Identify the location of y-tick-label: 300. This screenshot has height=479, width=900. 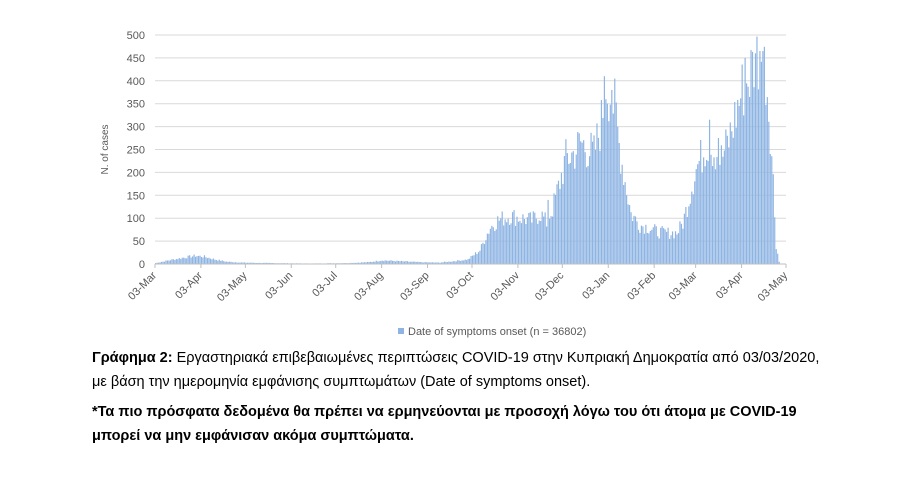
(136, 128).